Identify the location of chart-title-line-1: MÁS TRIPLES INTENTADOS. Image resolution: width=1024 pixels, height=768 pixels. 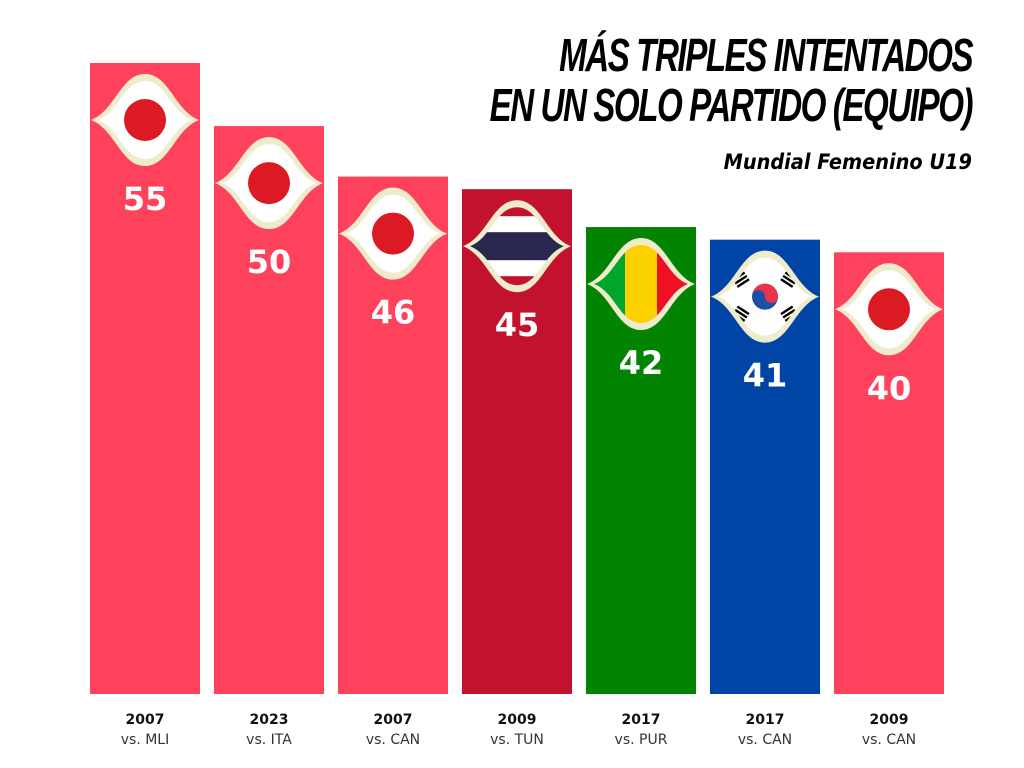
(766, 55).